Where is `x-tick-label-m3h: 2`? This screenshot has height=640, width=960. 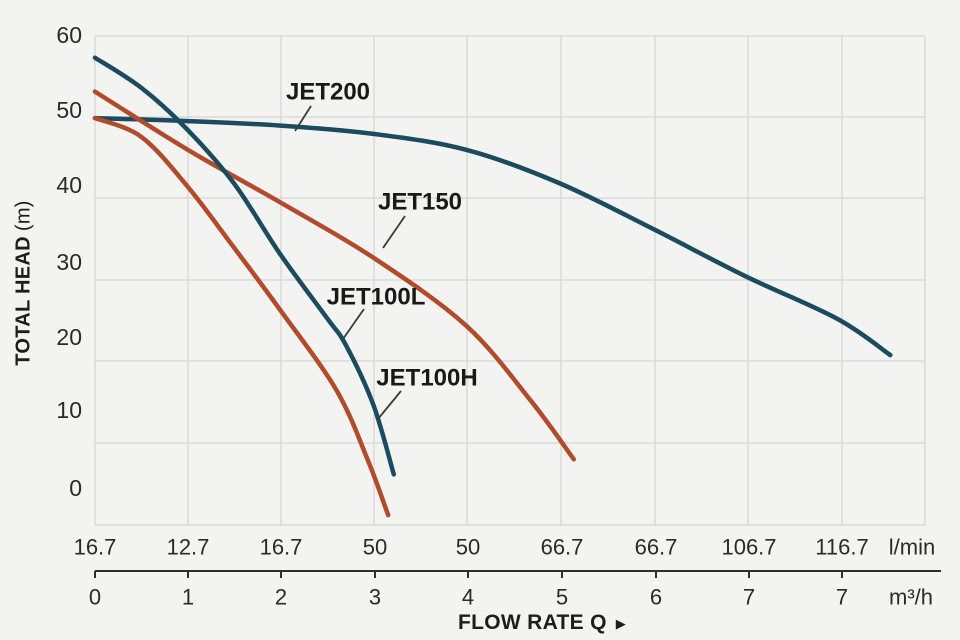
x-tick-label-m3h: 2 is located at coordinates (281, 597).